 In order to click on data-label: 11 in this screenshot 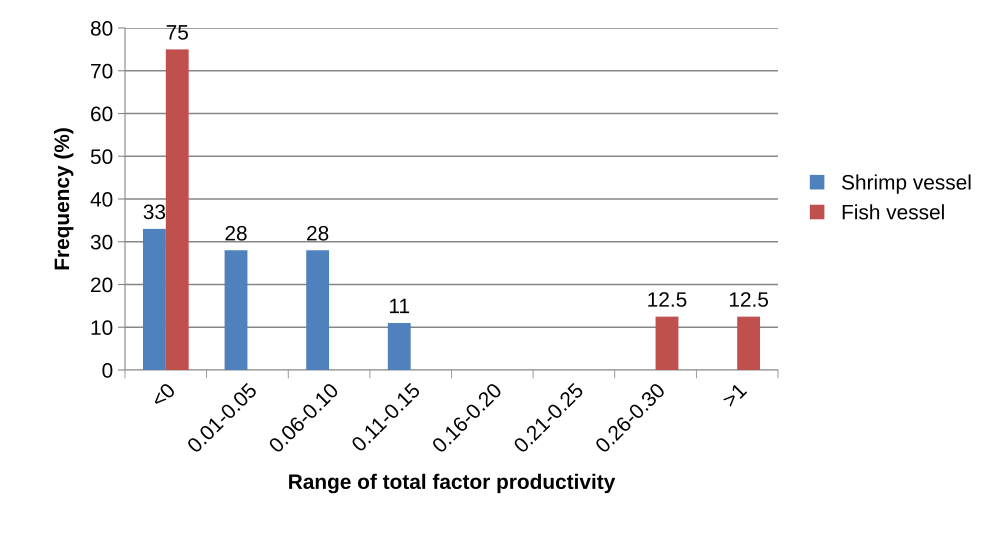, I will do `click(400, 306)`.